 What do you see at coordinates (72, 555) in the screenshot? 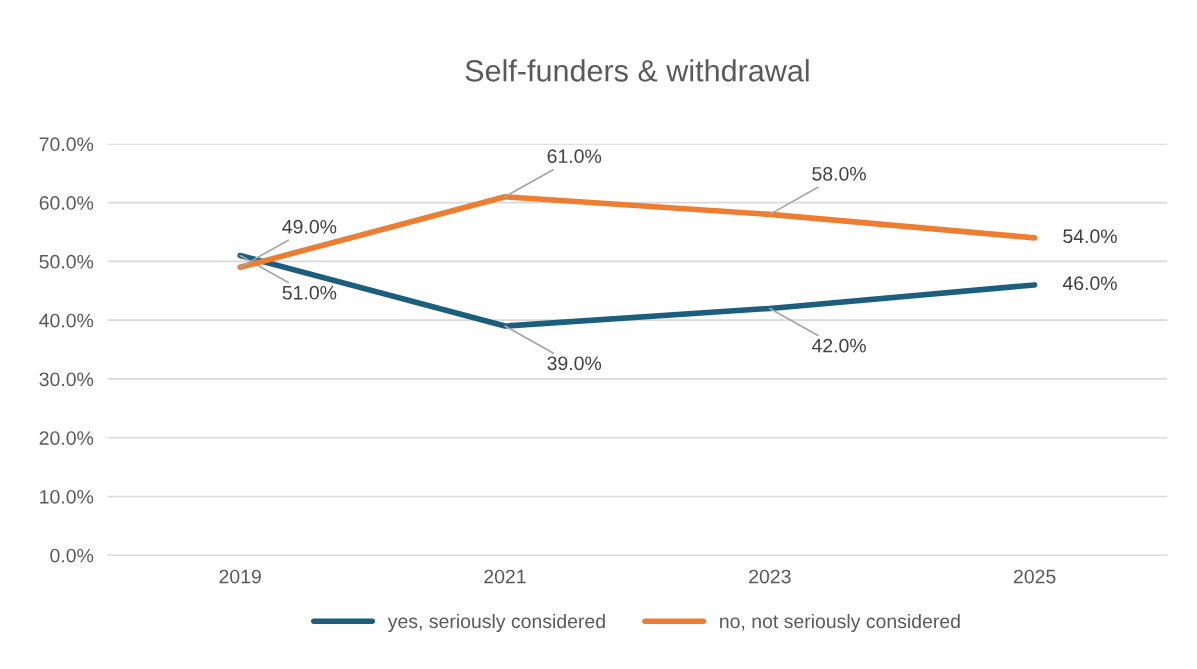
I see `y-tick-label: 0.0%` at bounding box center [72, 555].